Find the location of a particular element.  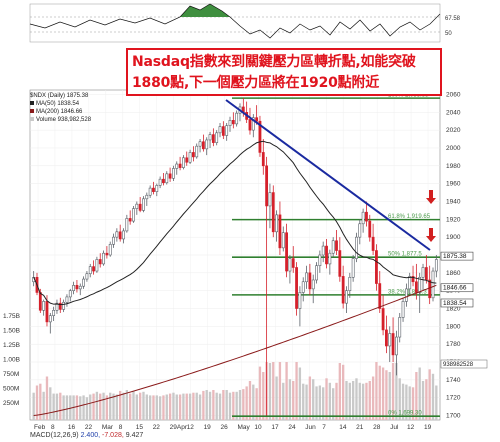

legend-ma200: MA(200) 1846.66 is located at coordinates (60, 112).